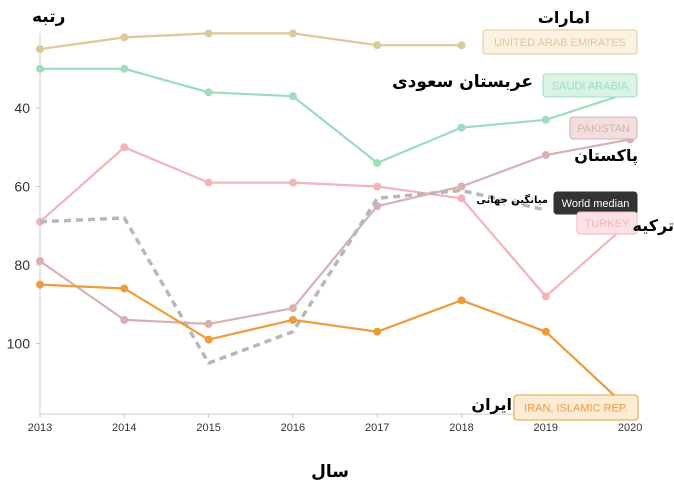  I want to click on iran-label-fa: ایران, so click(491, 404).